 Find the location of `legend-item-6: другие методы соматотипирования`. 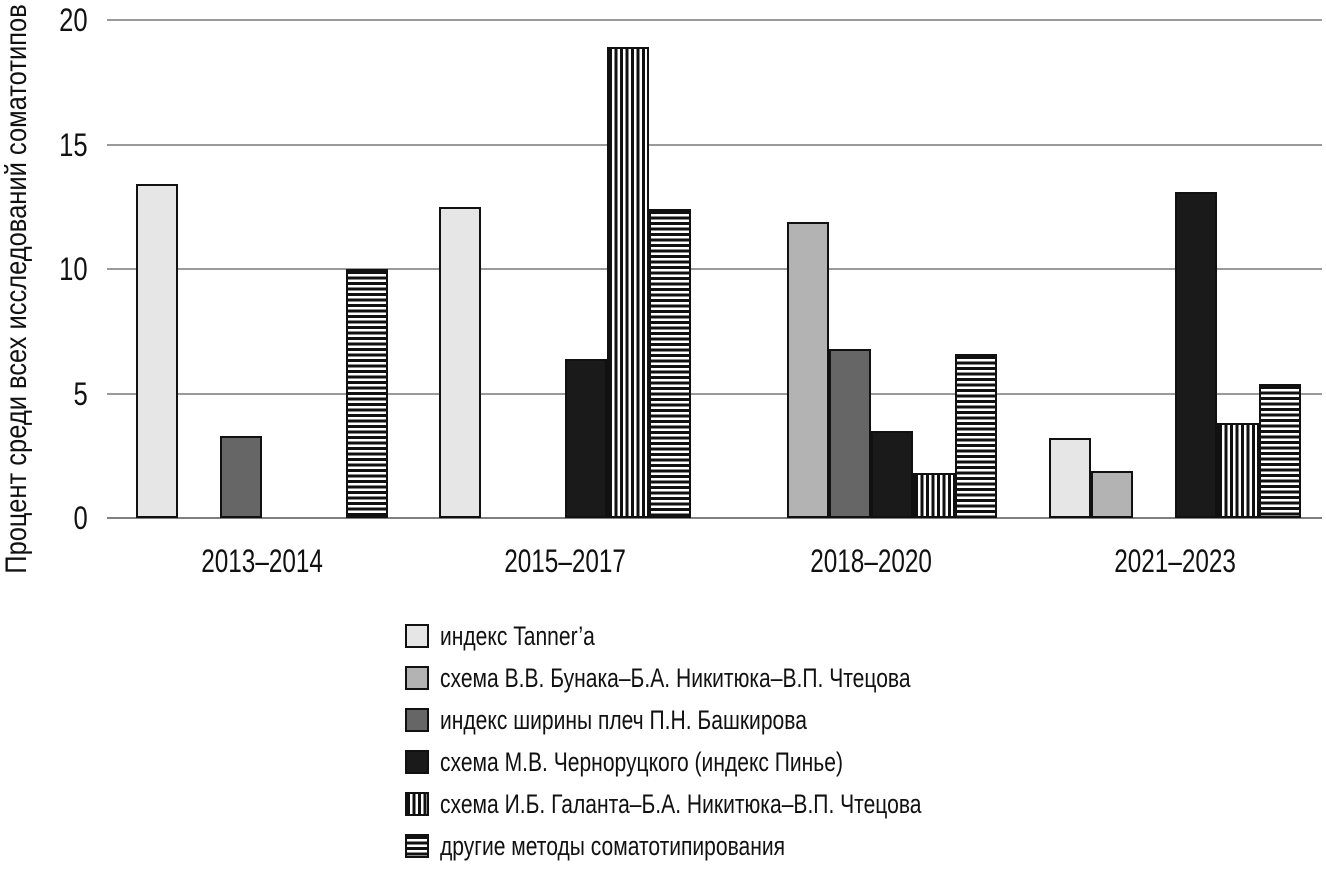

legend-item-6: другие методы соматотипирования is located at coordinates (731, 845).